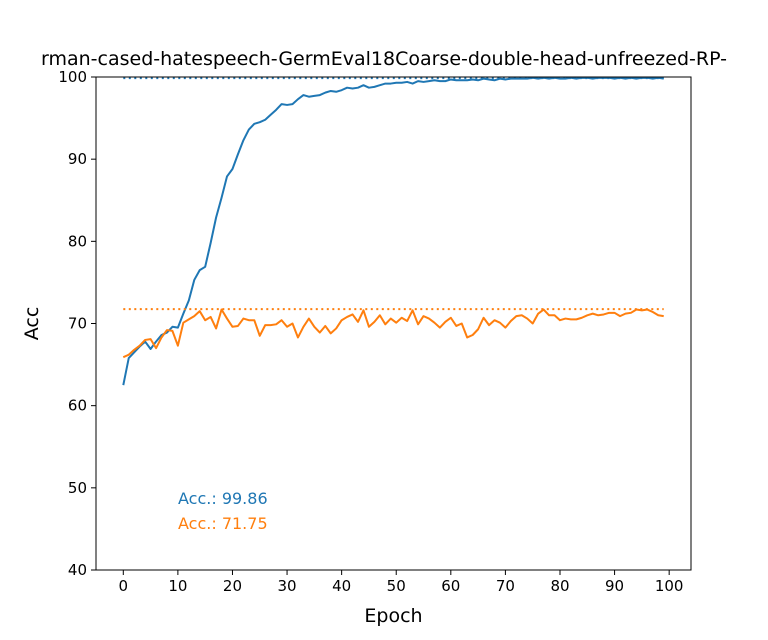  What do you see at coordinates (77, 488) in the screenshot?
I see `y-tick-label: 50` at bounding box center [77, 488].